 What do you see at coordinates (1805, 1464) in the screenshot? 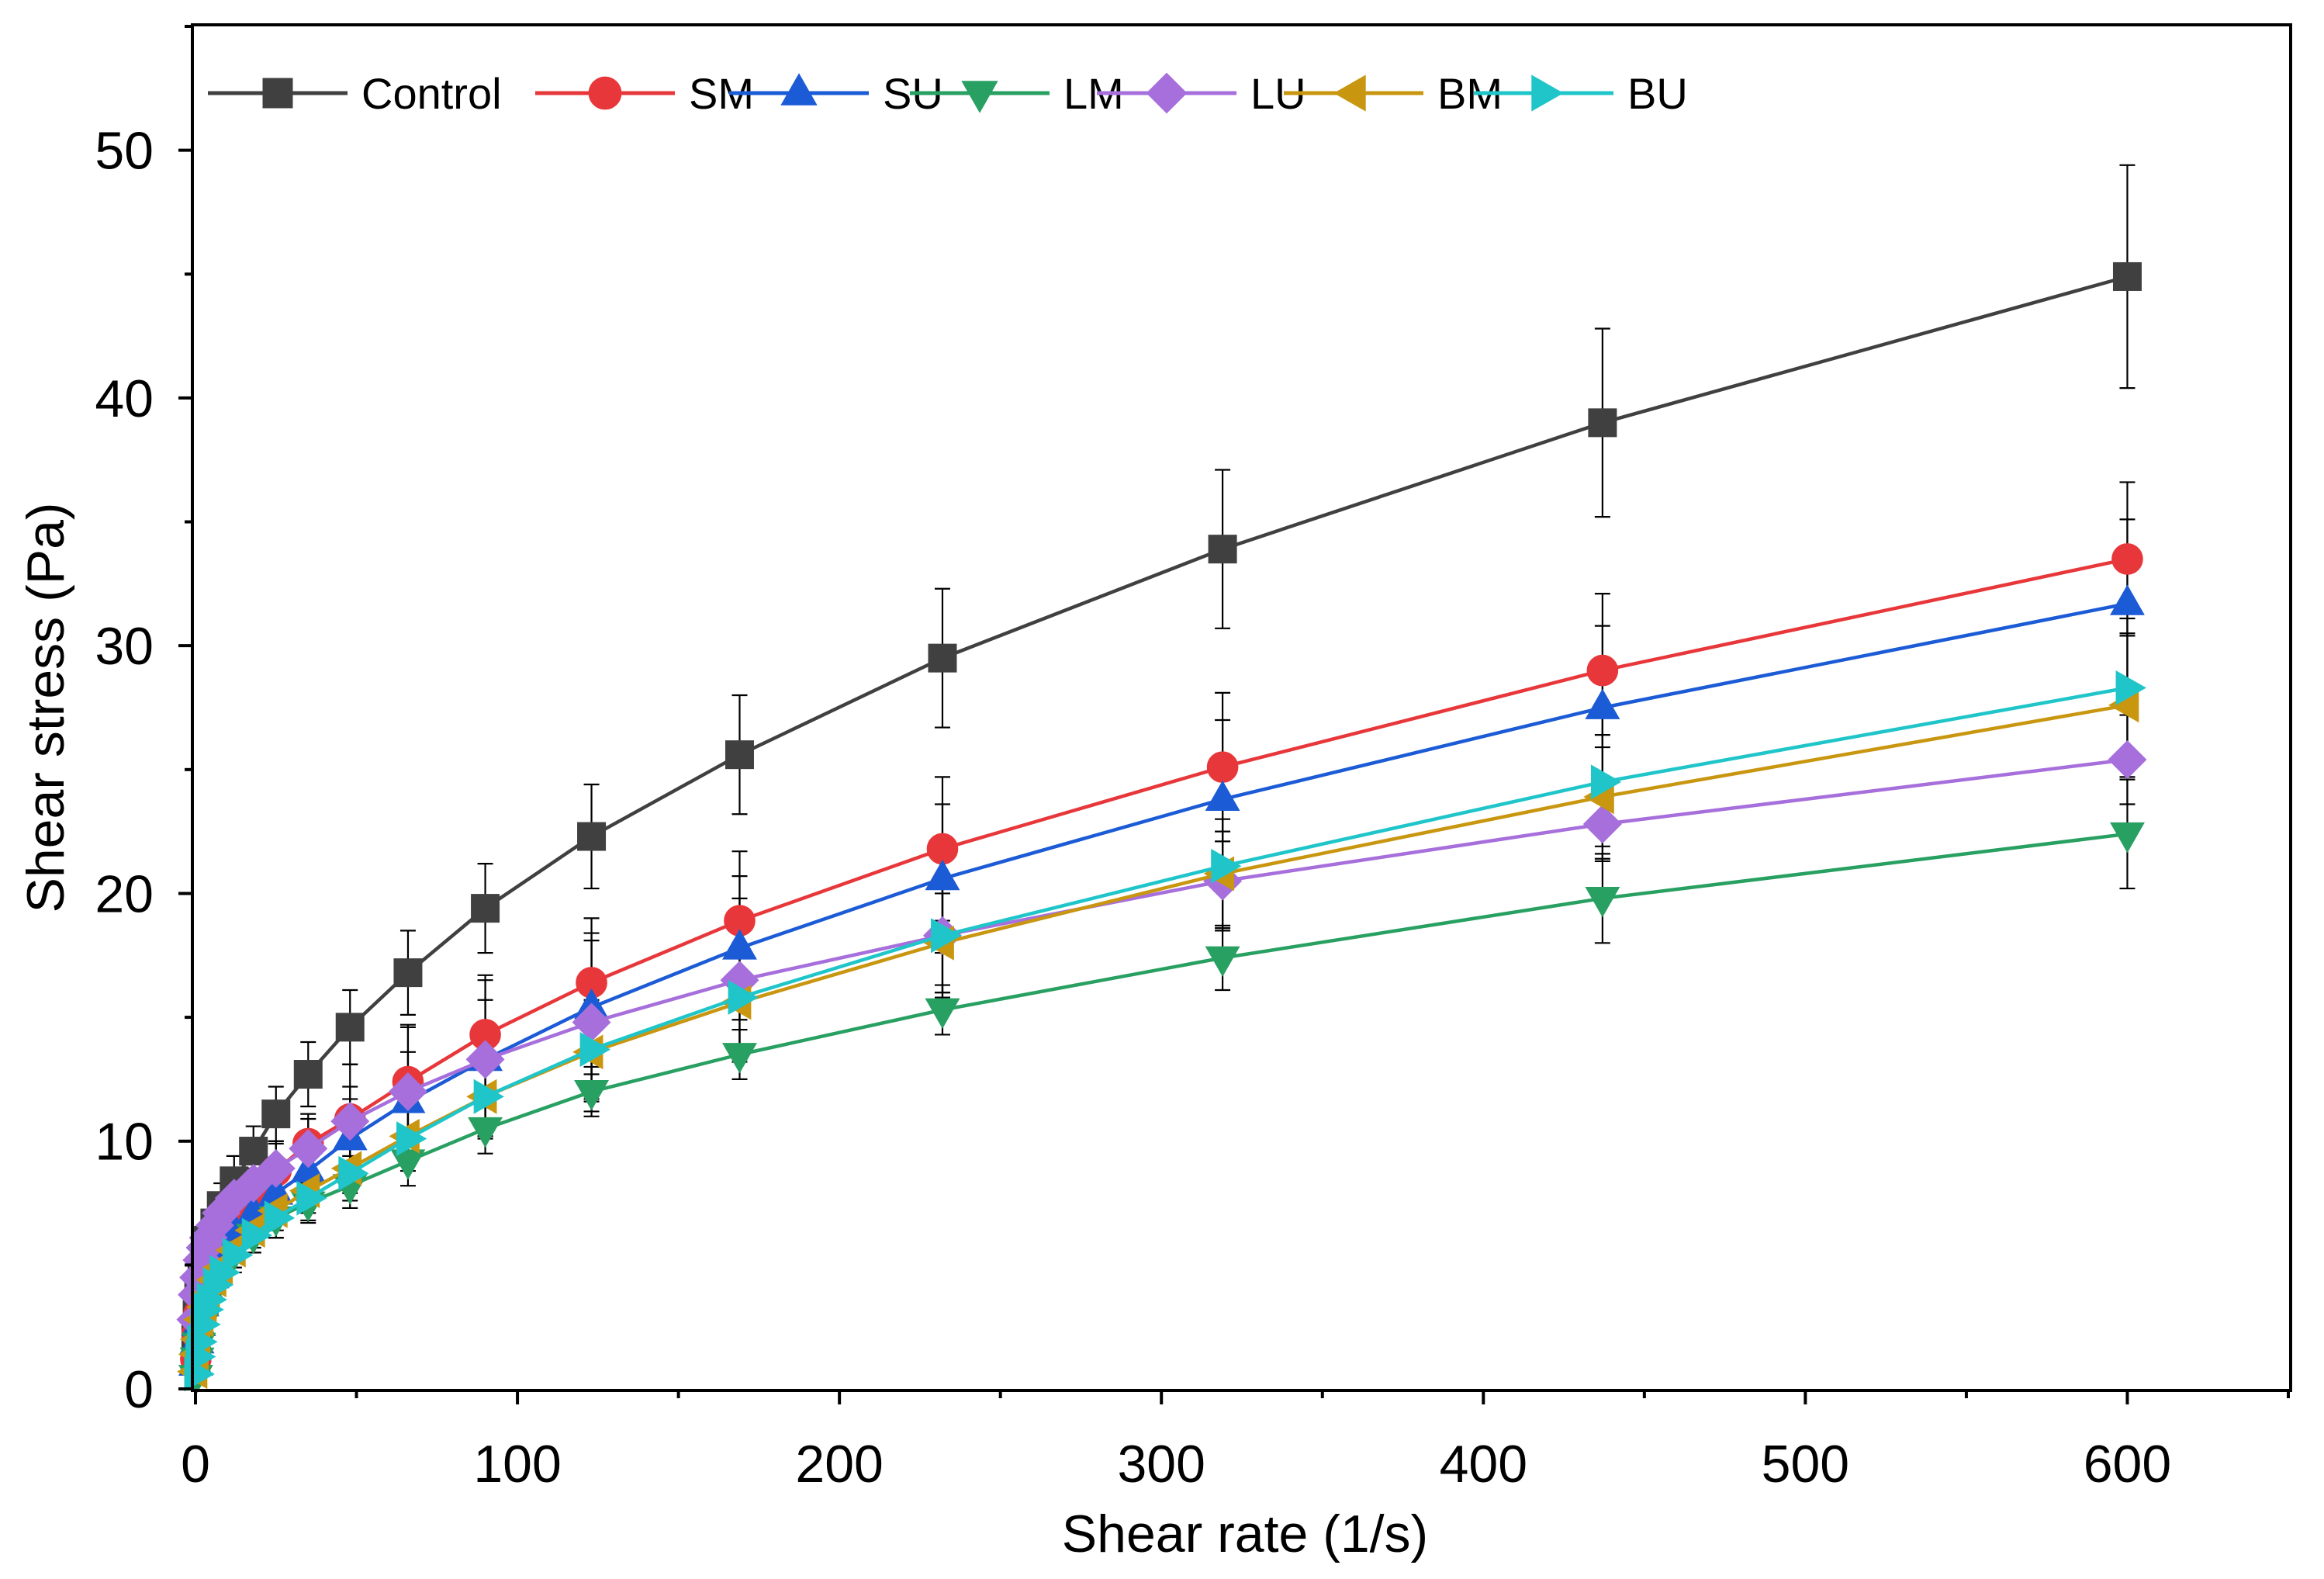
I see `x-tick-label: 500` at bounding box center [1805, 1464].